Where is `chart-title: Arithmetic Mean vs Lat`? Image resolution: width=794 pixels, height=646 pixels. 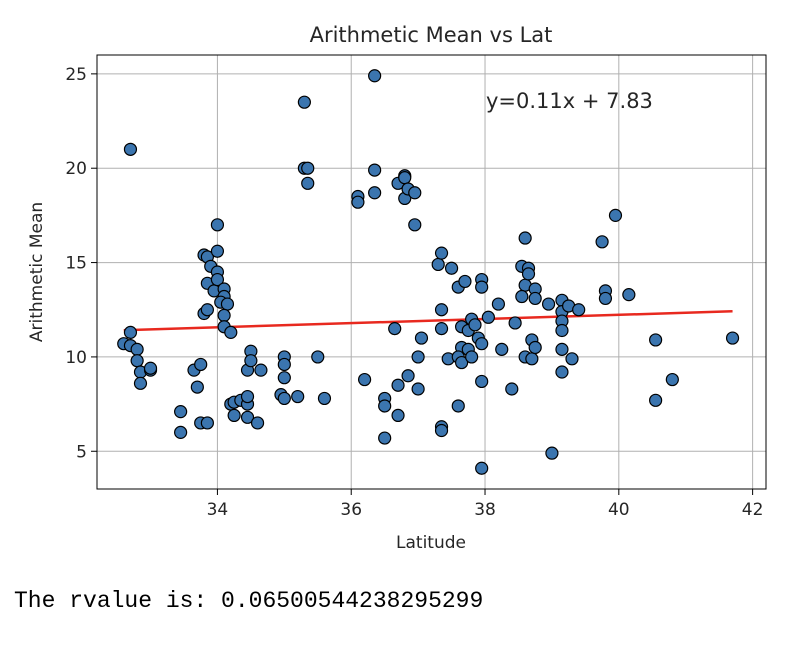 chart-title: Arithmetic Mean vs Lat is located at coordinates (431, 35).